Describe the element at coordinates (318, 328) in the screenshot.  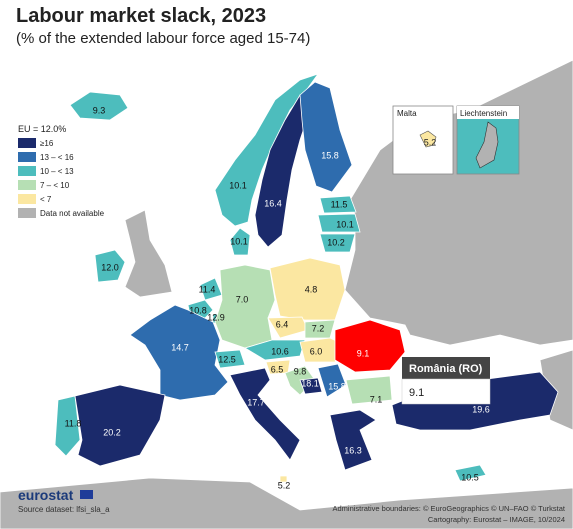
I see `region-value: 7.2` at that location.